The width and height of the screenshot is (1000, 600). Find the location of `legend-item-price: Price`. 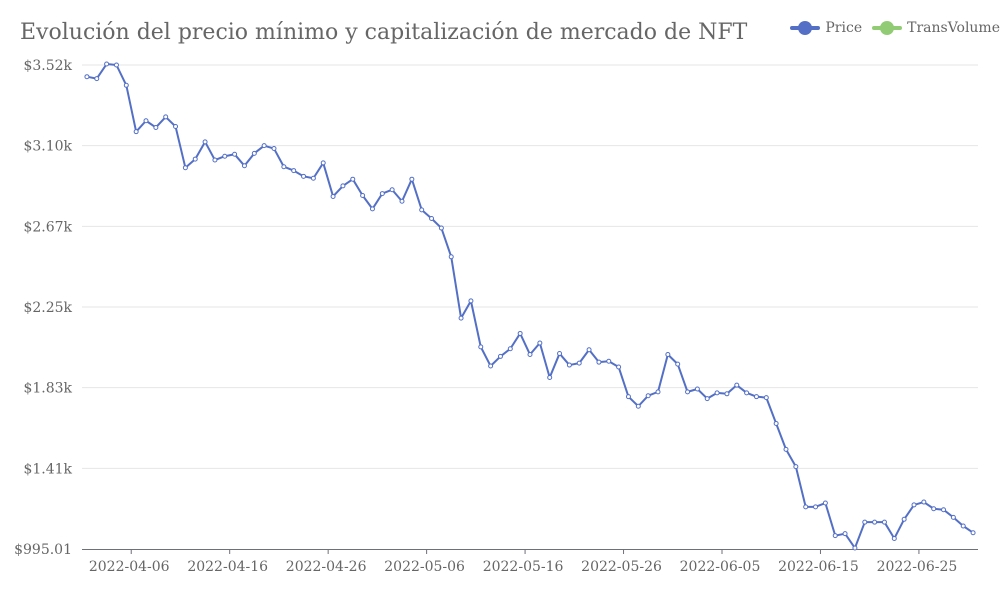

legend-item-price: Price is located at coordinates (826, 28).